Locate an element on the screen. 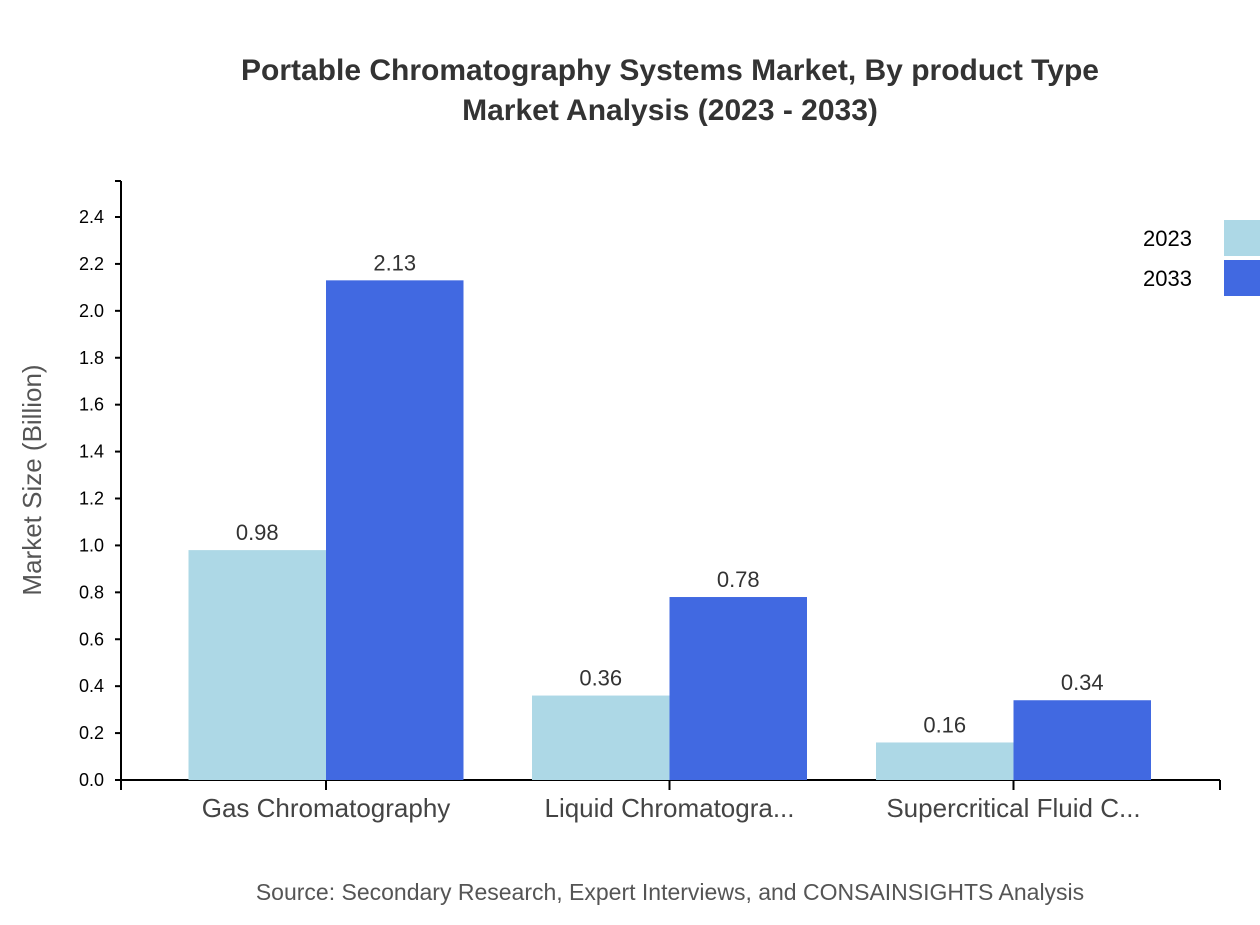  y-tick-label: 0.4 is located at coordinates (91, 686).